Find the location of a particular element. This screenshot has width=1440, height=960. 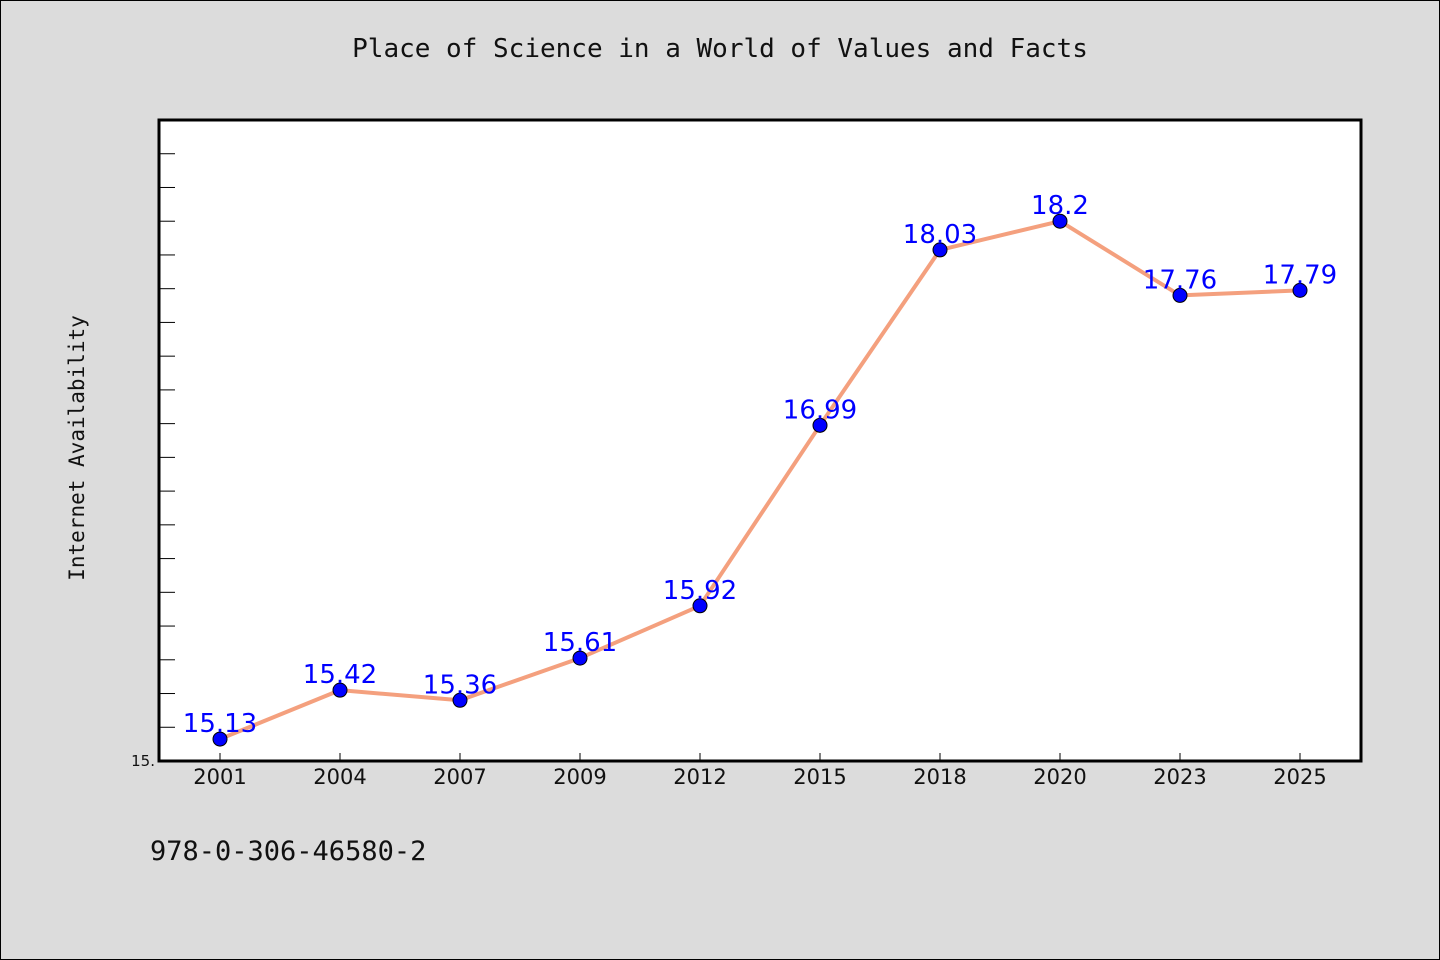

x-tick-label: 2025 is located at coordinates (1299, 777).